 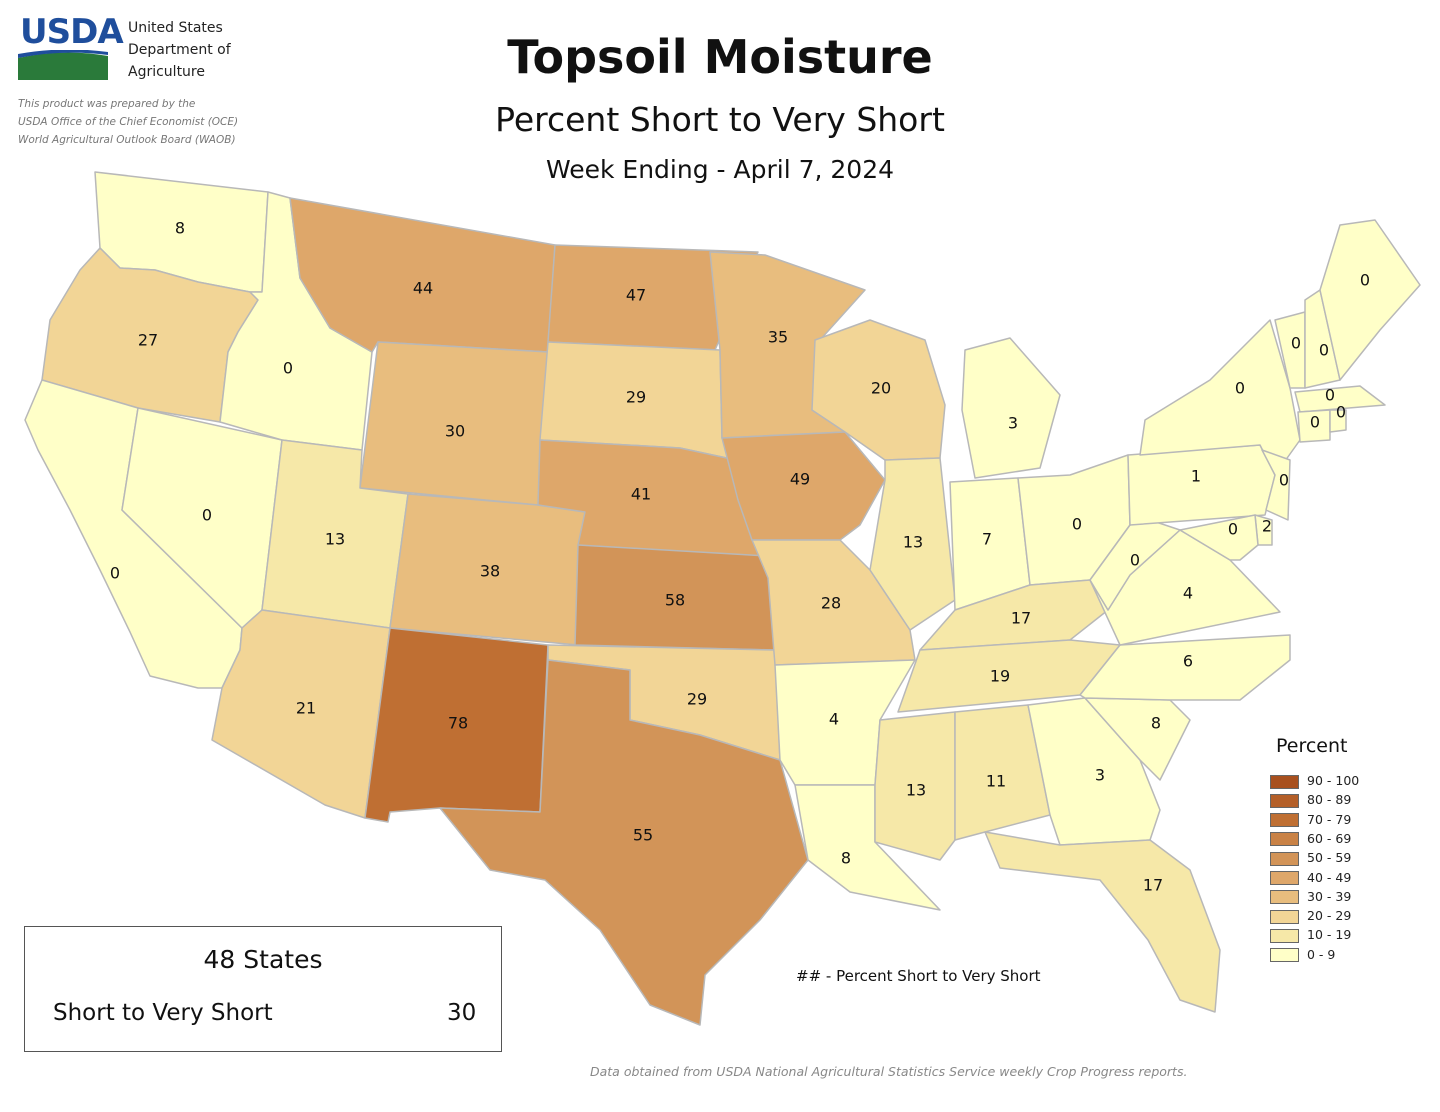 I want to click on state-label-ca: 0, so click(x=115, y=573).